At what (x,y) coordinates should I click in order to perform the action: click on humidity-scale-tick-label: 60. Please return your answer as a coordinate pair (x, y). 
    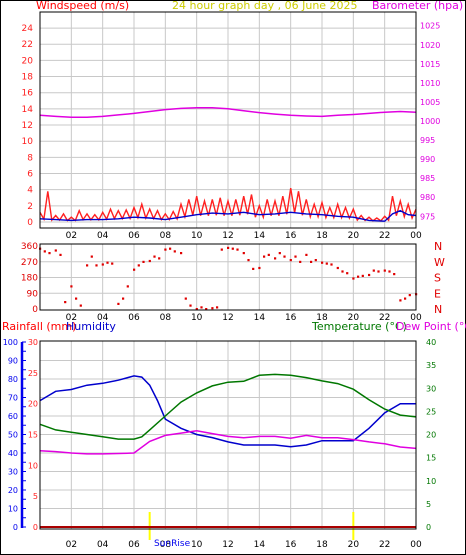
    Looking at the image, I should click on (13, 416).